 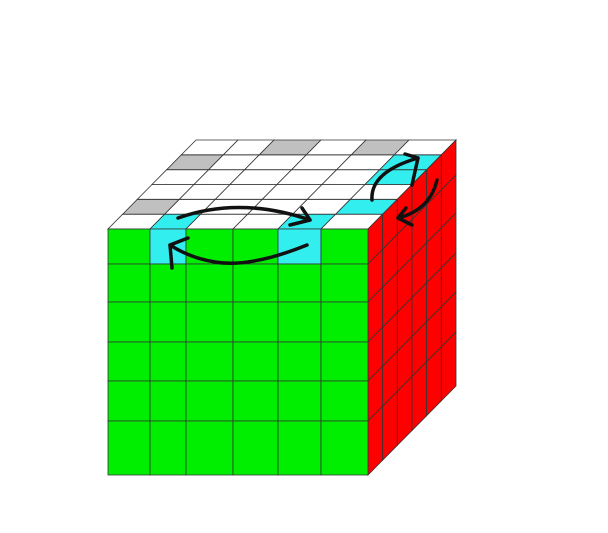 What do you see at coordinates (282, 184) in the screenshot?
I see `top-face` at bounding box center [282, 184].